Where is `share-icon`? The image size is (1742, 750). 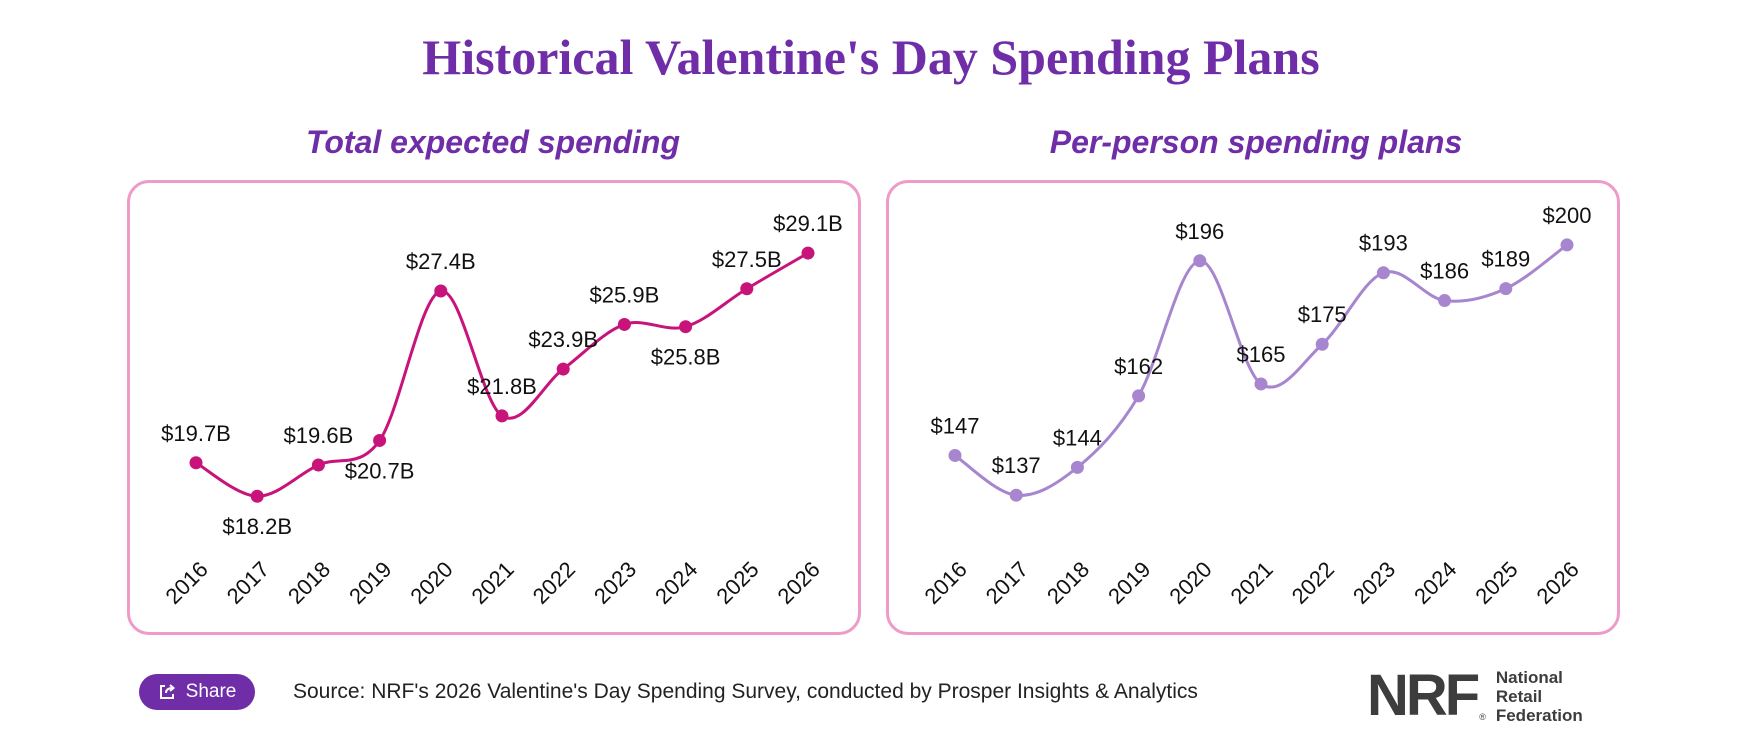
share-icon is located at coordinates (167, 691).